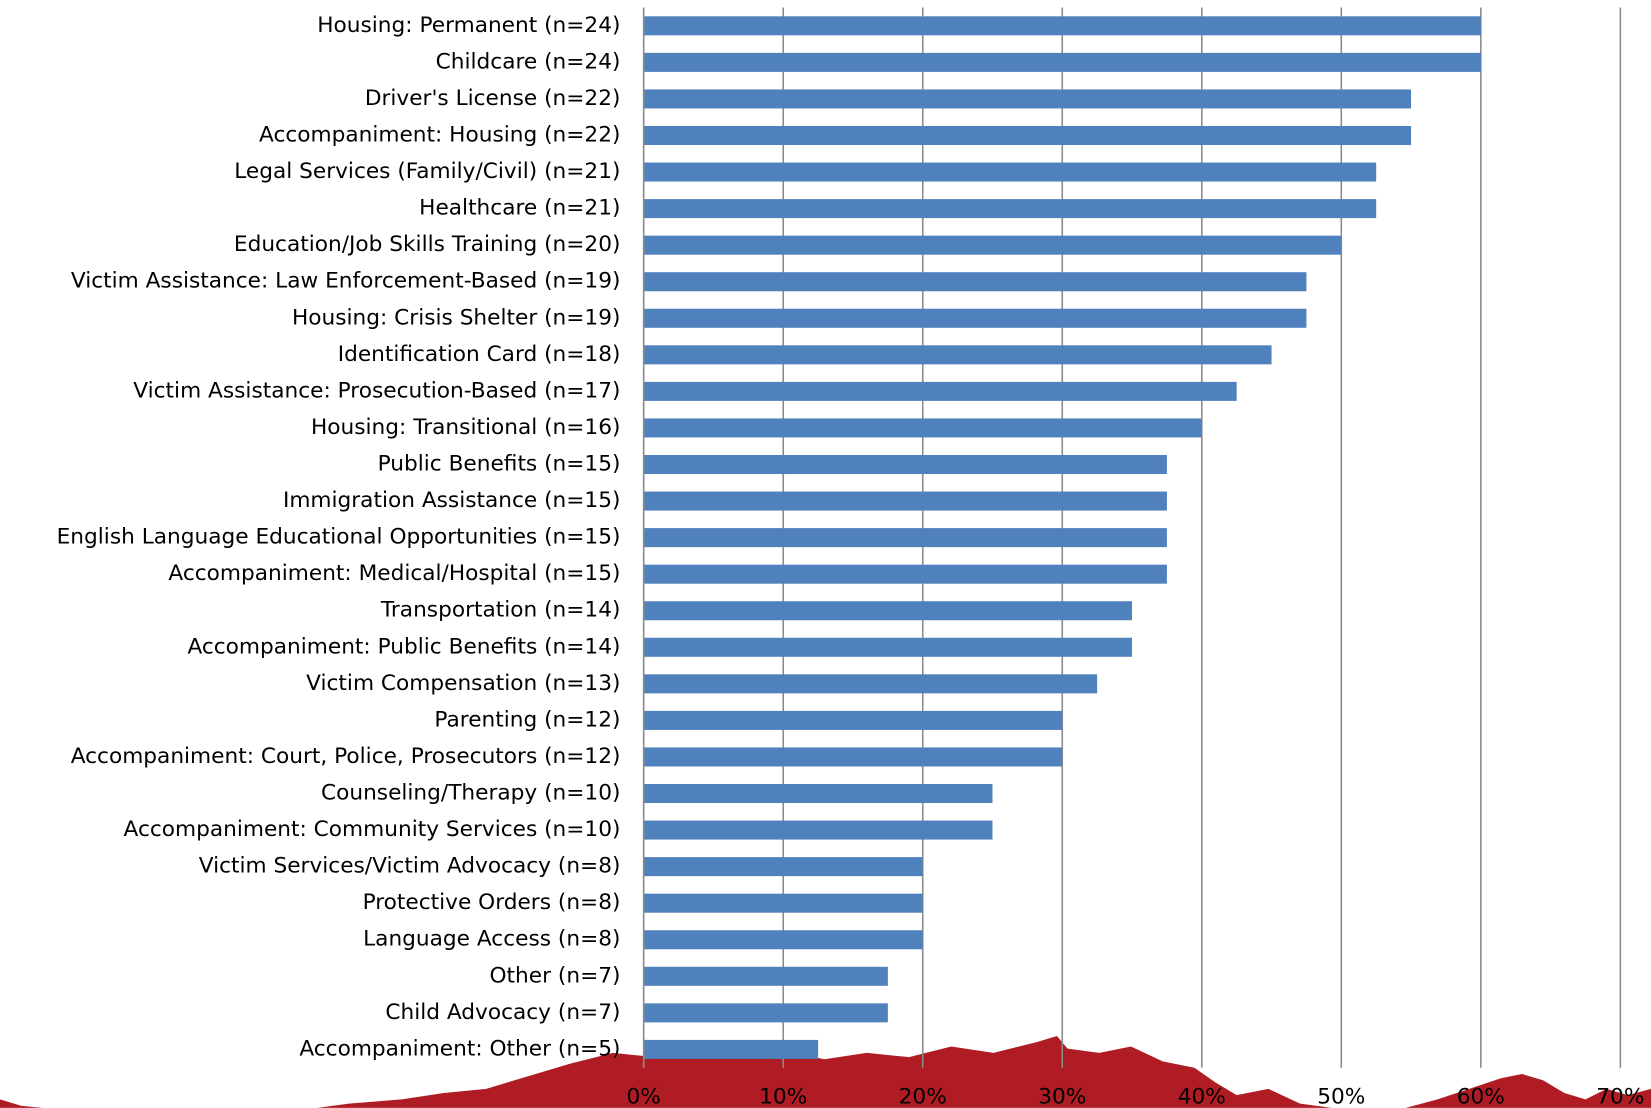 Image resolution: width=1651 pixels, height=1108 pixels. What do you see at coordinates (456, 317) in the screenshot?
I see `y-tick-label: Housing: Crisis Shelter (n=19)` at bounding box center [456, 317].